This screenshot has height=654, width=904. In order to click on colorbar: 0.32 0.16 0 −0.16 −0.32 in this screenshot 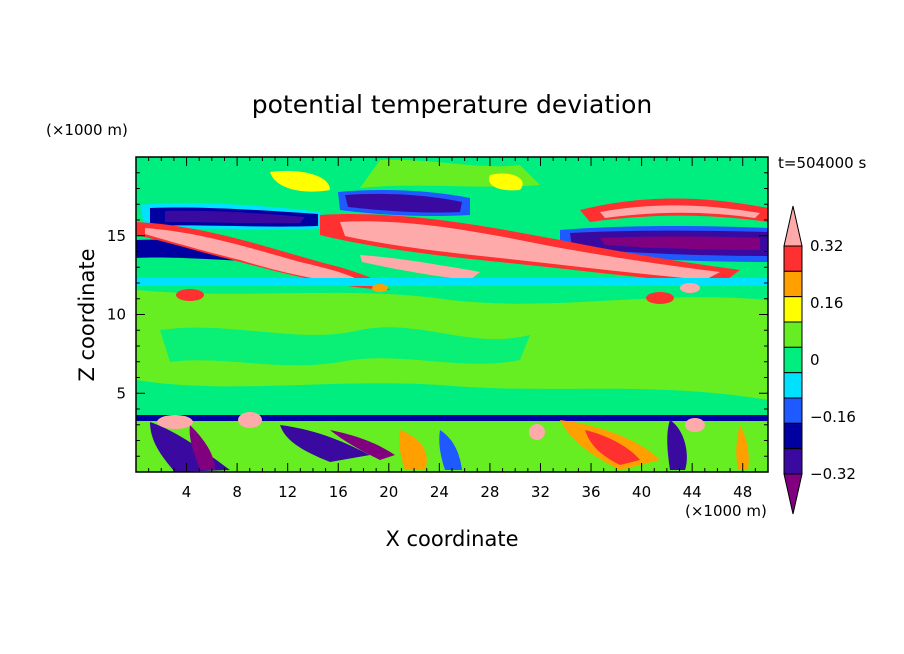, I will do `click(819, 360)`.